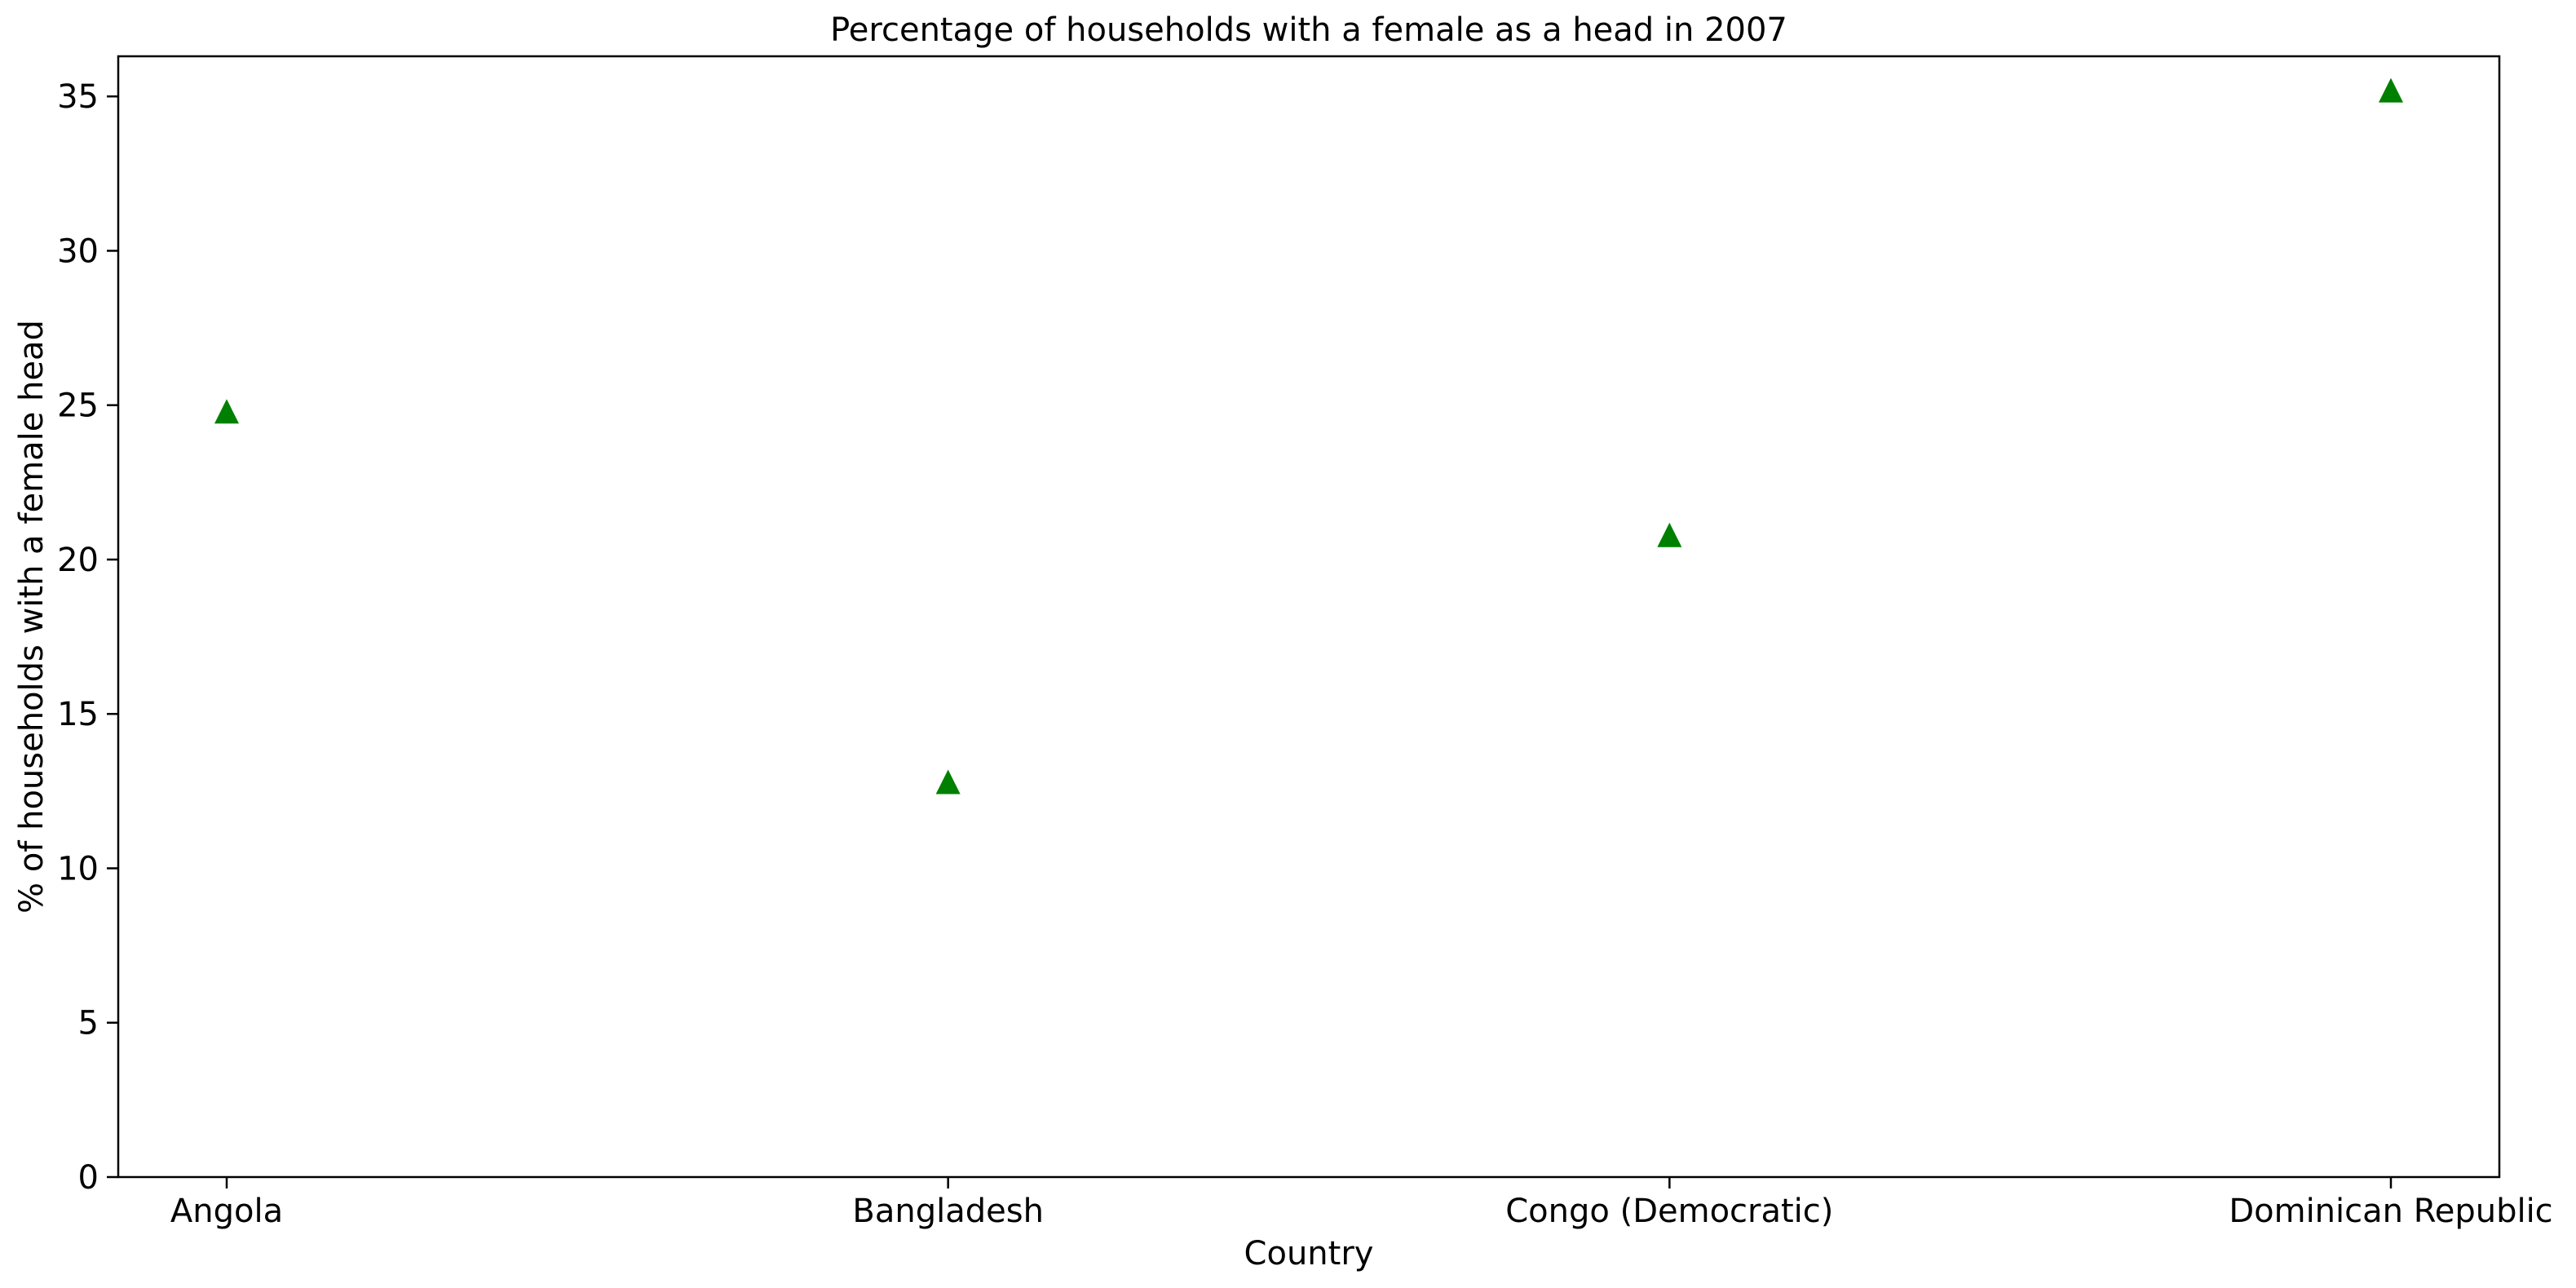 This screenshot has width=2576, height=1288. What do you see at coordinates (32, 617) in the screenshot?
I see `y-axis-label: % of households with a female head` at bounding box center [32, 617].